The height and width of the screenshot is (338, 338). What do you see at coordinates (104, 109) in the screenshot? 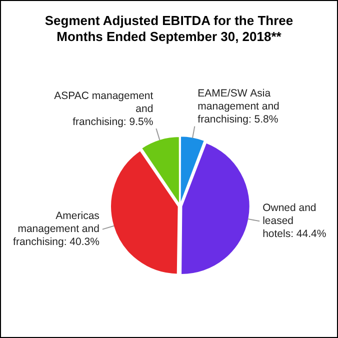
I see `slice-label: ASPAC management and franchising: 9.5%` at bounding box center [104, 109].